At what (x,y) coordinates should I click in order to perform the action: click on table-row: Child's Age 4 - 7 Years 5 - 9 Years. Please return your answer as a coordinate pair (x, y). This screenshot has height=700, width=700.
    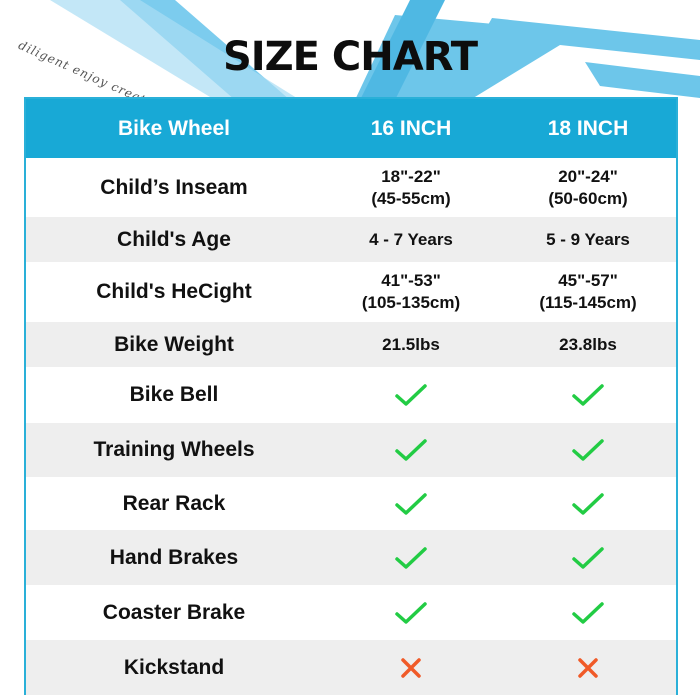
    Looking at the image, I should click on (351, 239).